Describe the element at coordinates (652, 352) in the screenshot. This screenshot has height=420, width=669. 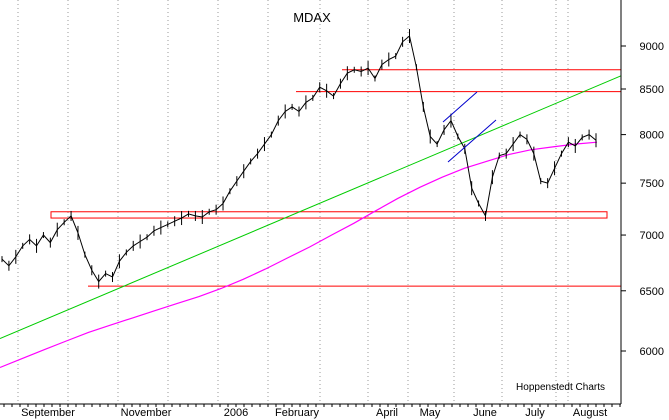
I see `y-tick-label: 6000` at that location.